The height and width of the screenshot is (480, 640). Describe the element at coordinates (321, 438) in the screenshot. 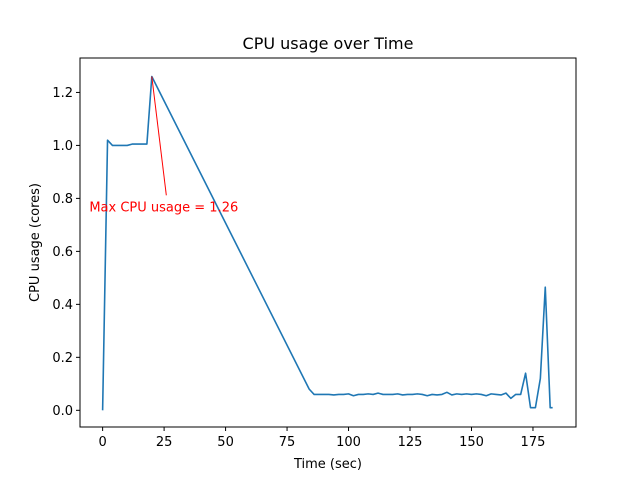

I see `x-axis: 0 25 50 75 100 125 150 175` at that location.